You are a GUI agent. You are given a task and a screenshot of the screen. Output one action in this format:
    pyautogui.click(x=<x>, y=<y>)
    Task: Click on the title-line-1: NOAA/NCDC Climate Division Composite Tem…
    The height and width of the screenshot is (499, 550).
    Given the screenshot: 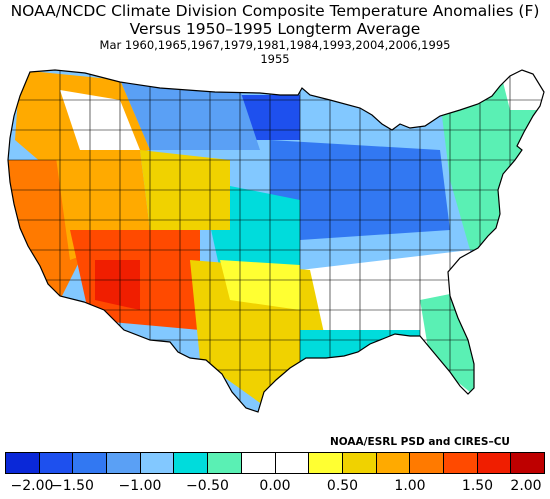 What is the action you would take?
    pyautogui.click(x=275, y=11)
    